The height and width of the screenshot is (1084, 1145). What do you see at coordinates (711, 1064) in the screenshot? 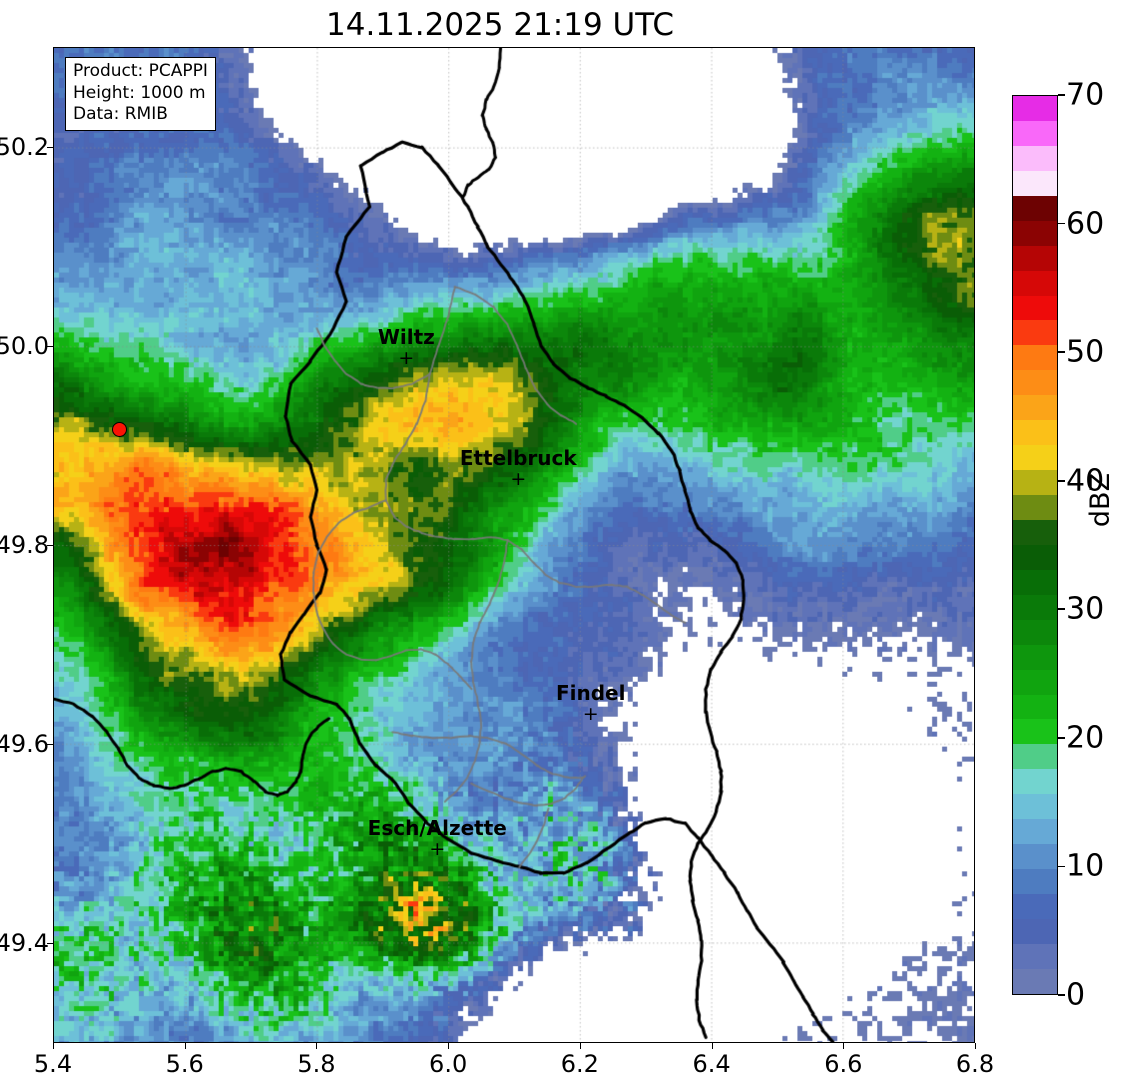
I see `x-axis-tick-label: 6.4` at bounding box center [711, 1064].